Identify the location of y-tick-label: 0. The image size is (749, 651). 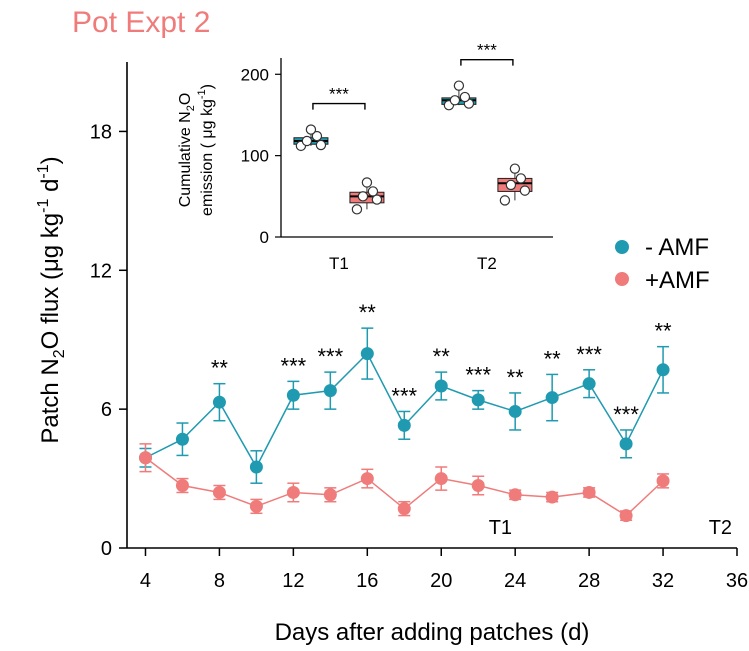
(106, 549).